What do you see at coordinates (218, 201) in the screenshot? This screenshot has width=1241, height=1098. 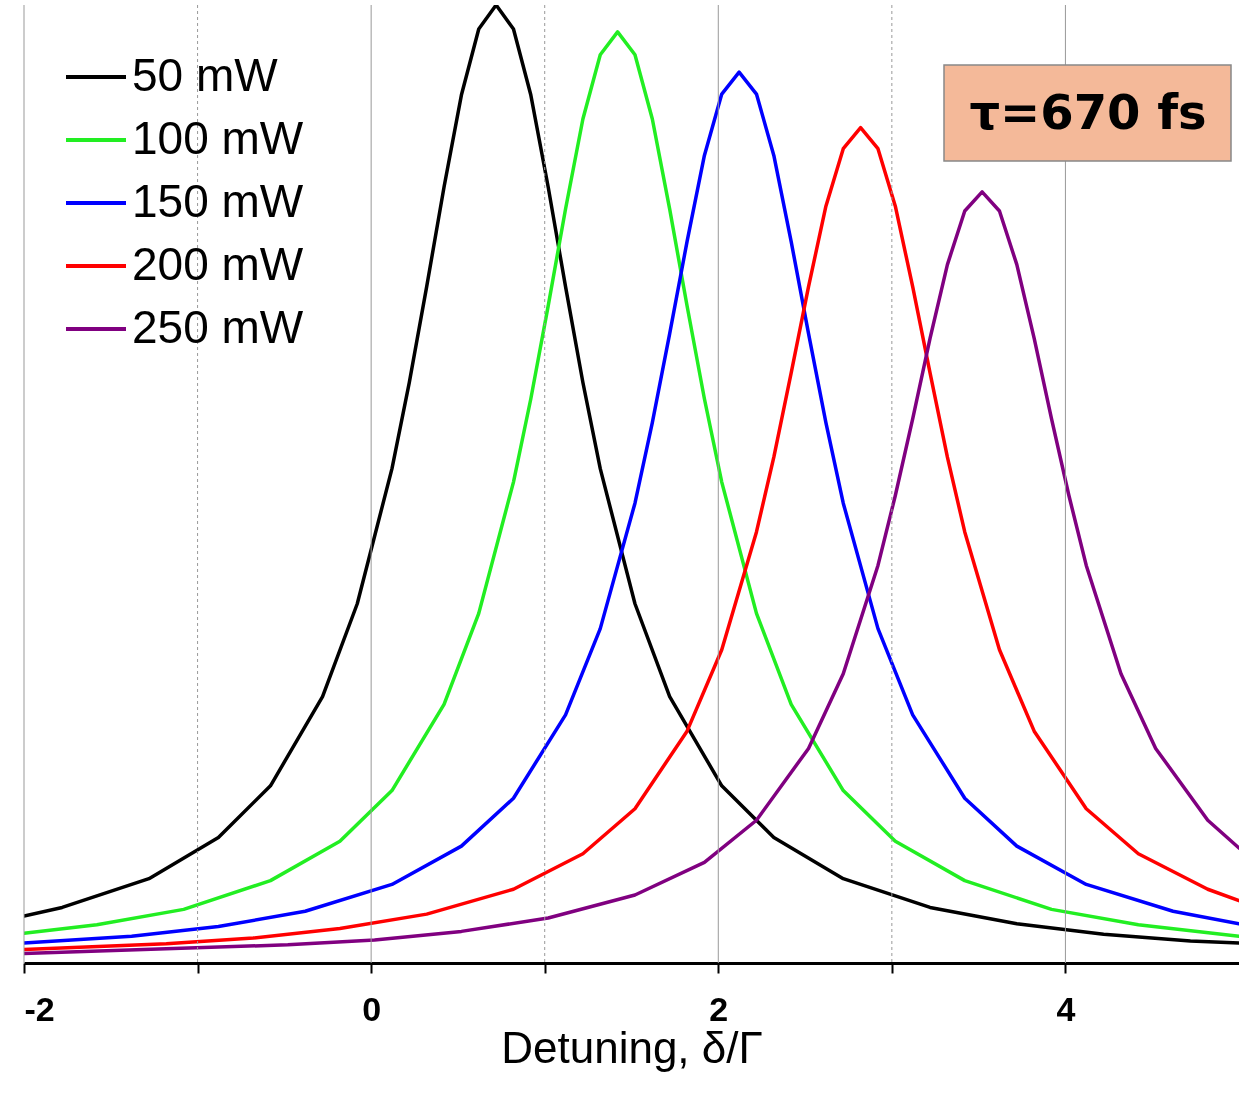 I see `legend-label: 150 mW` at bounding box center [218, 201].